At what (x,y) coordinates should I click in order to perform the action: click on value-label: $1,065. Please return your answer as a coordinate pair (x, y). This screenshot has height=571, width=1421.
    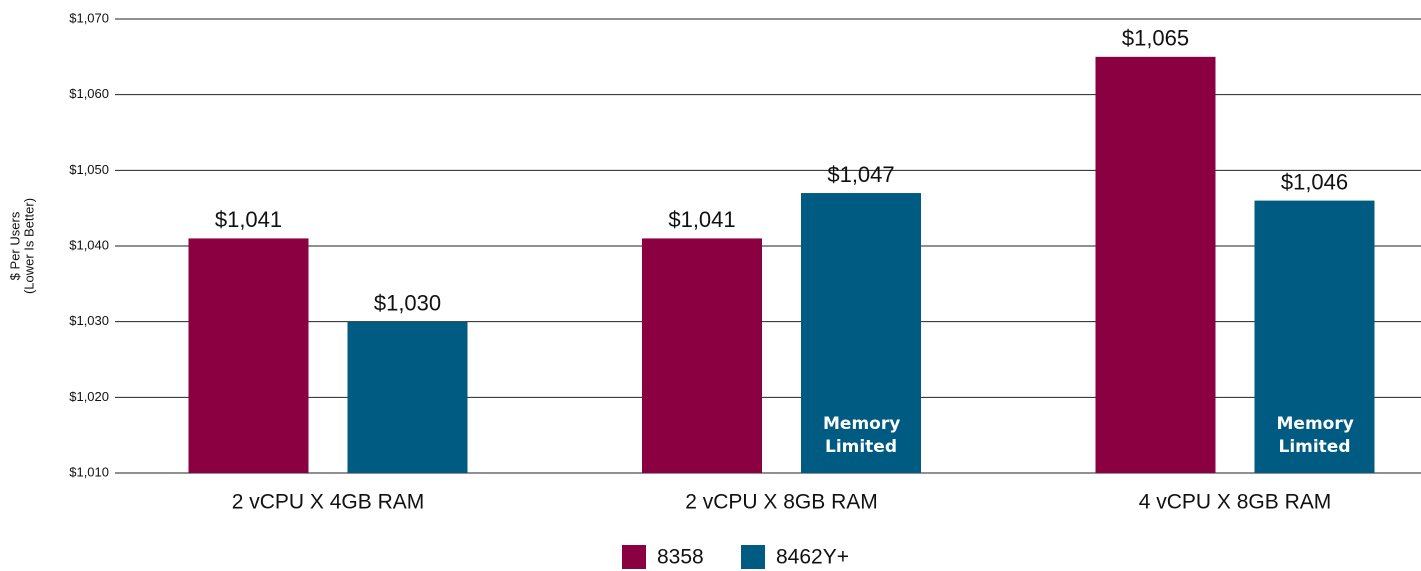
    Looking at the image, I should click on (1155, 38).